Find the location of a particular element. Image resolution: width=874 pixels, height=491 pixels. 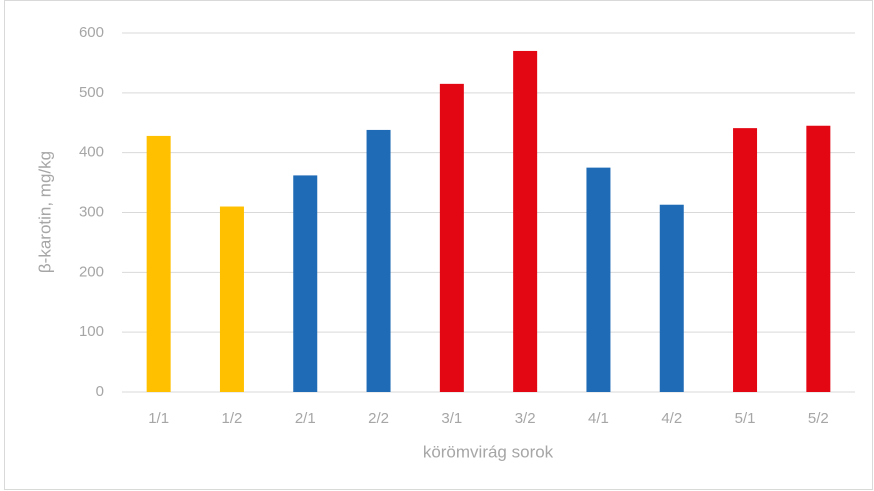

x-tick-label: 5/2 is located at coordinates (818, 418).